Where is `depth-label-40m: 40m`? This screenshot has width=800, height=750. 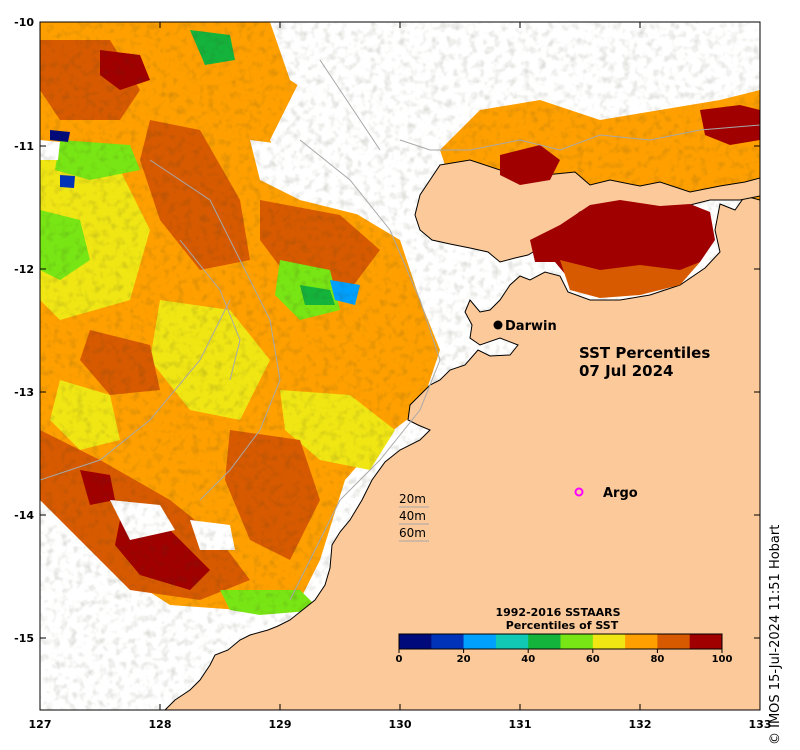 depth-label-40m: 40m is located at coordinates (412, 516).